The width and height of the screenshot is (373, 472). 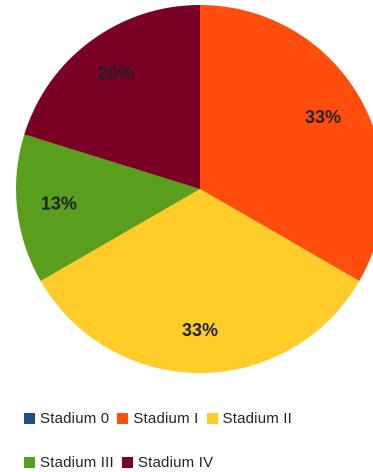 What do you see at coordinates (59, 203) in the screenshot?
I see `data-label-stadium-iii: 13%` at bounding box center [59, 203].